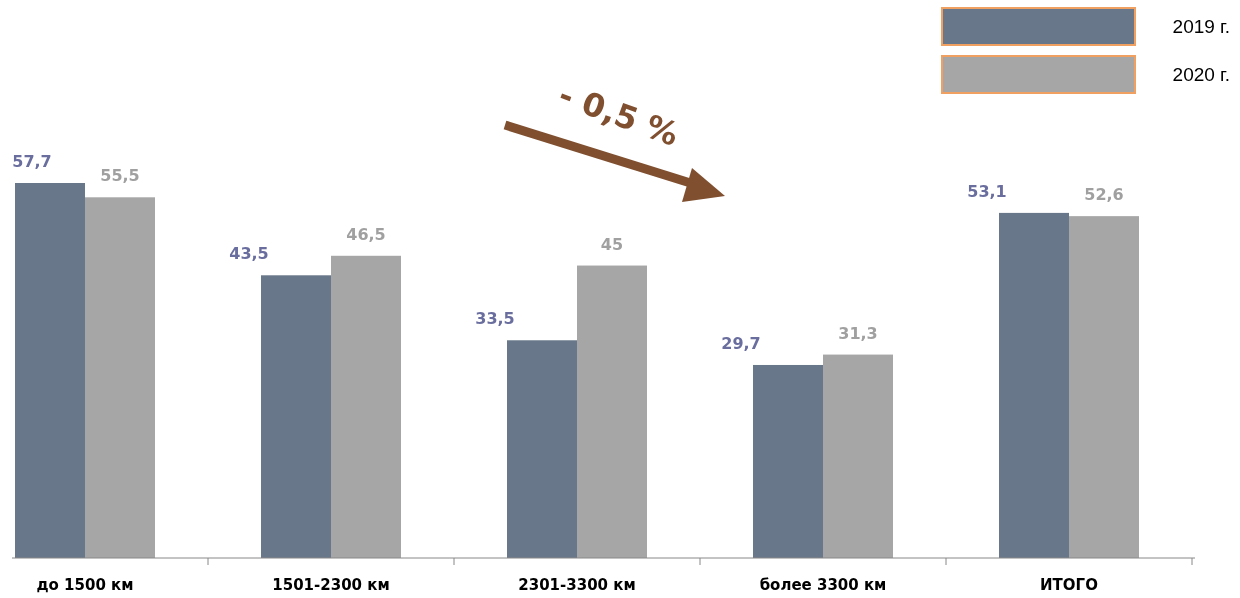 This screenshot has height=598, width=1240. What do you see at coordinates (1201, 26) in the screenshot?
I see `text: 2019 г.` at bounding box center [1201, 26].